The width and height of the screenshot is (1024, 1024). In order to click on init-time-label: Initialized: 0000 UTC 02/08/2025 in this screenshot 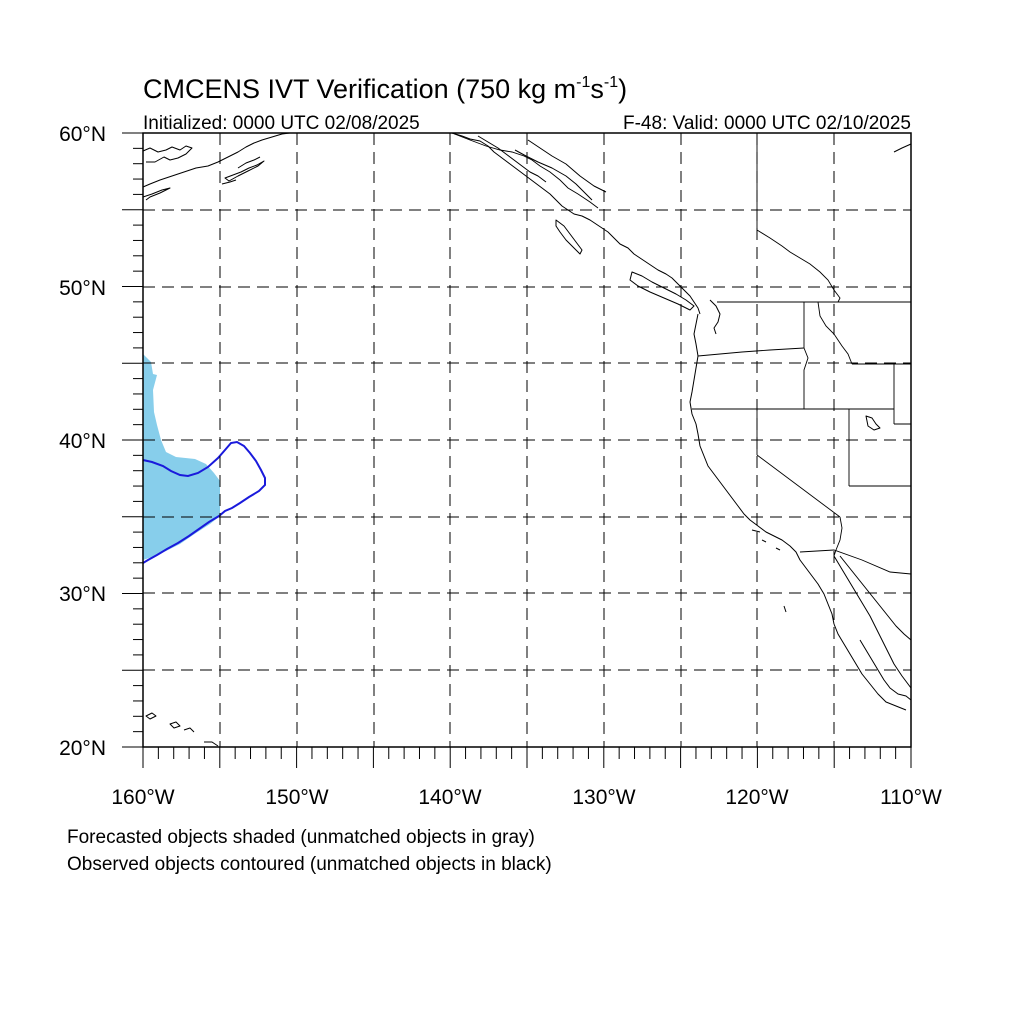, I will do `click(281, 123)`.